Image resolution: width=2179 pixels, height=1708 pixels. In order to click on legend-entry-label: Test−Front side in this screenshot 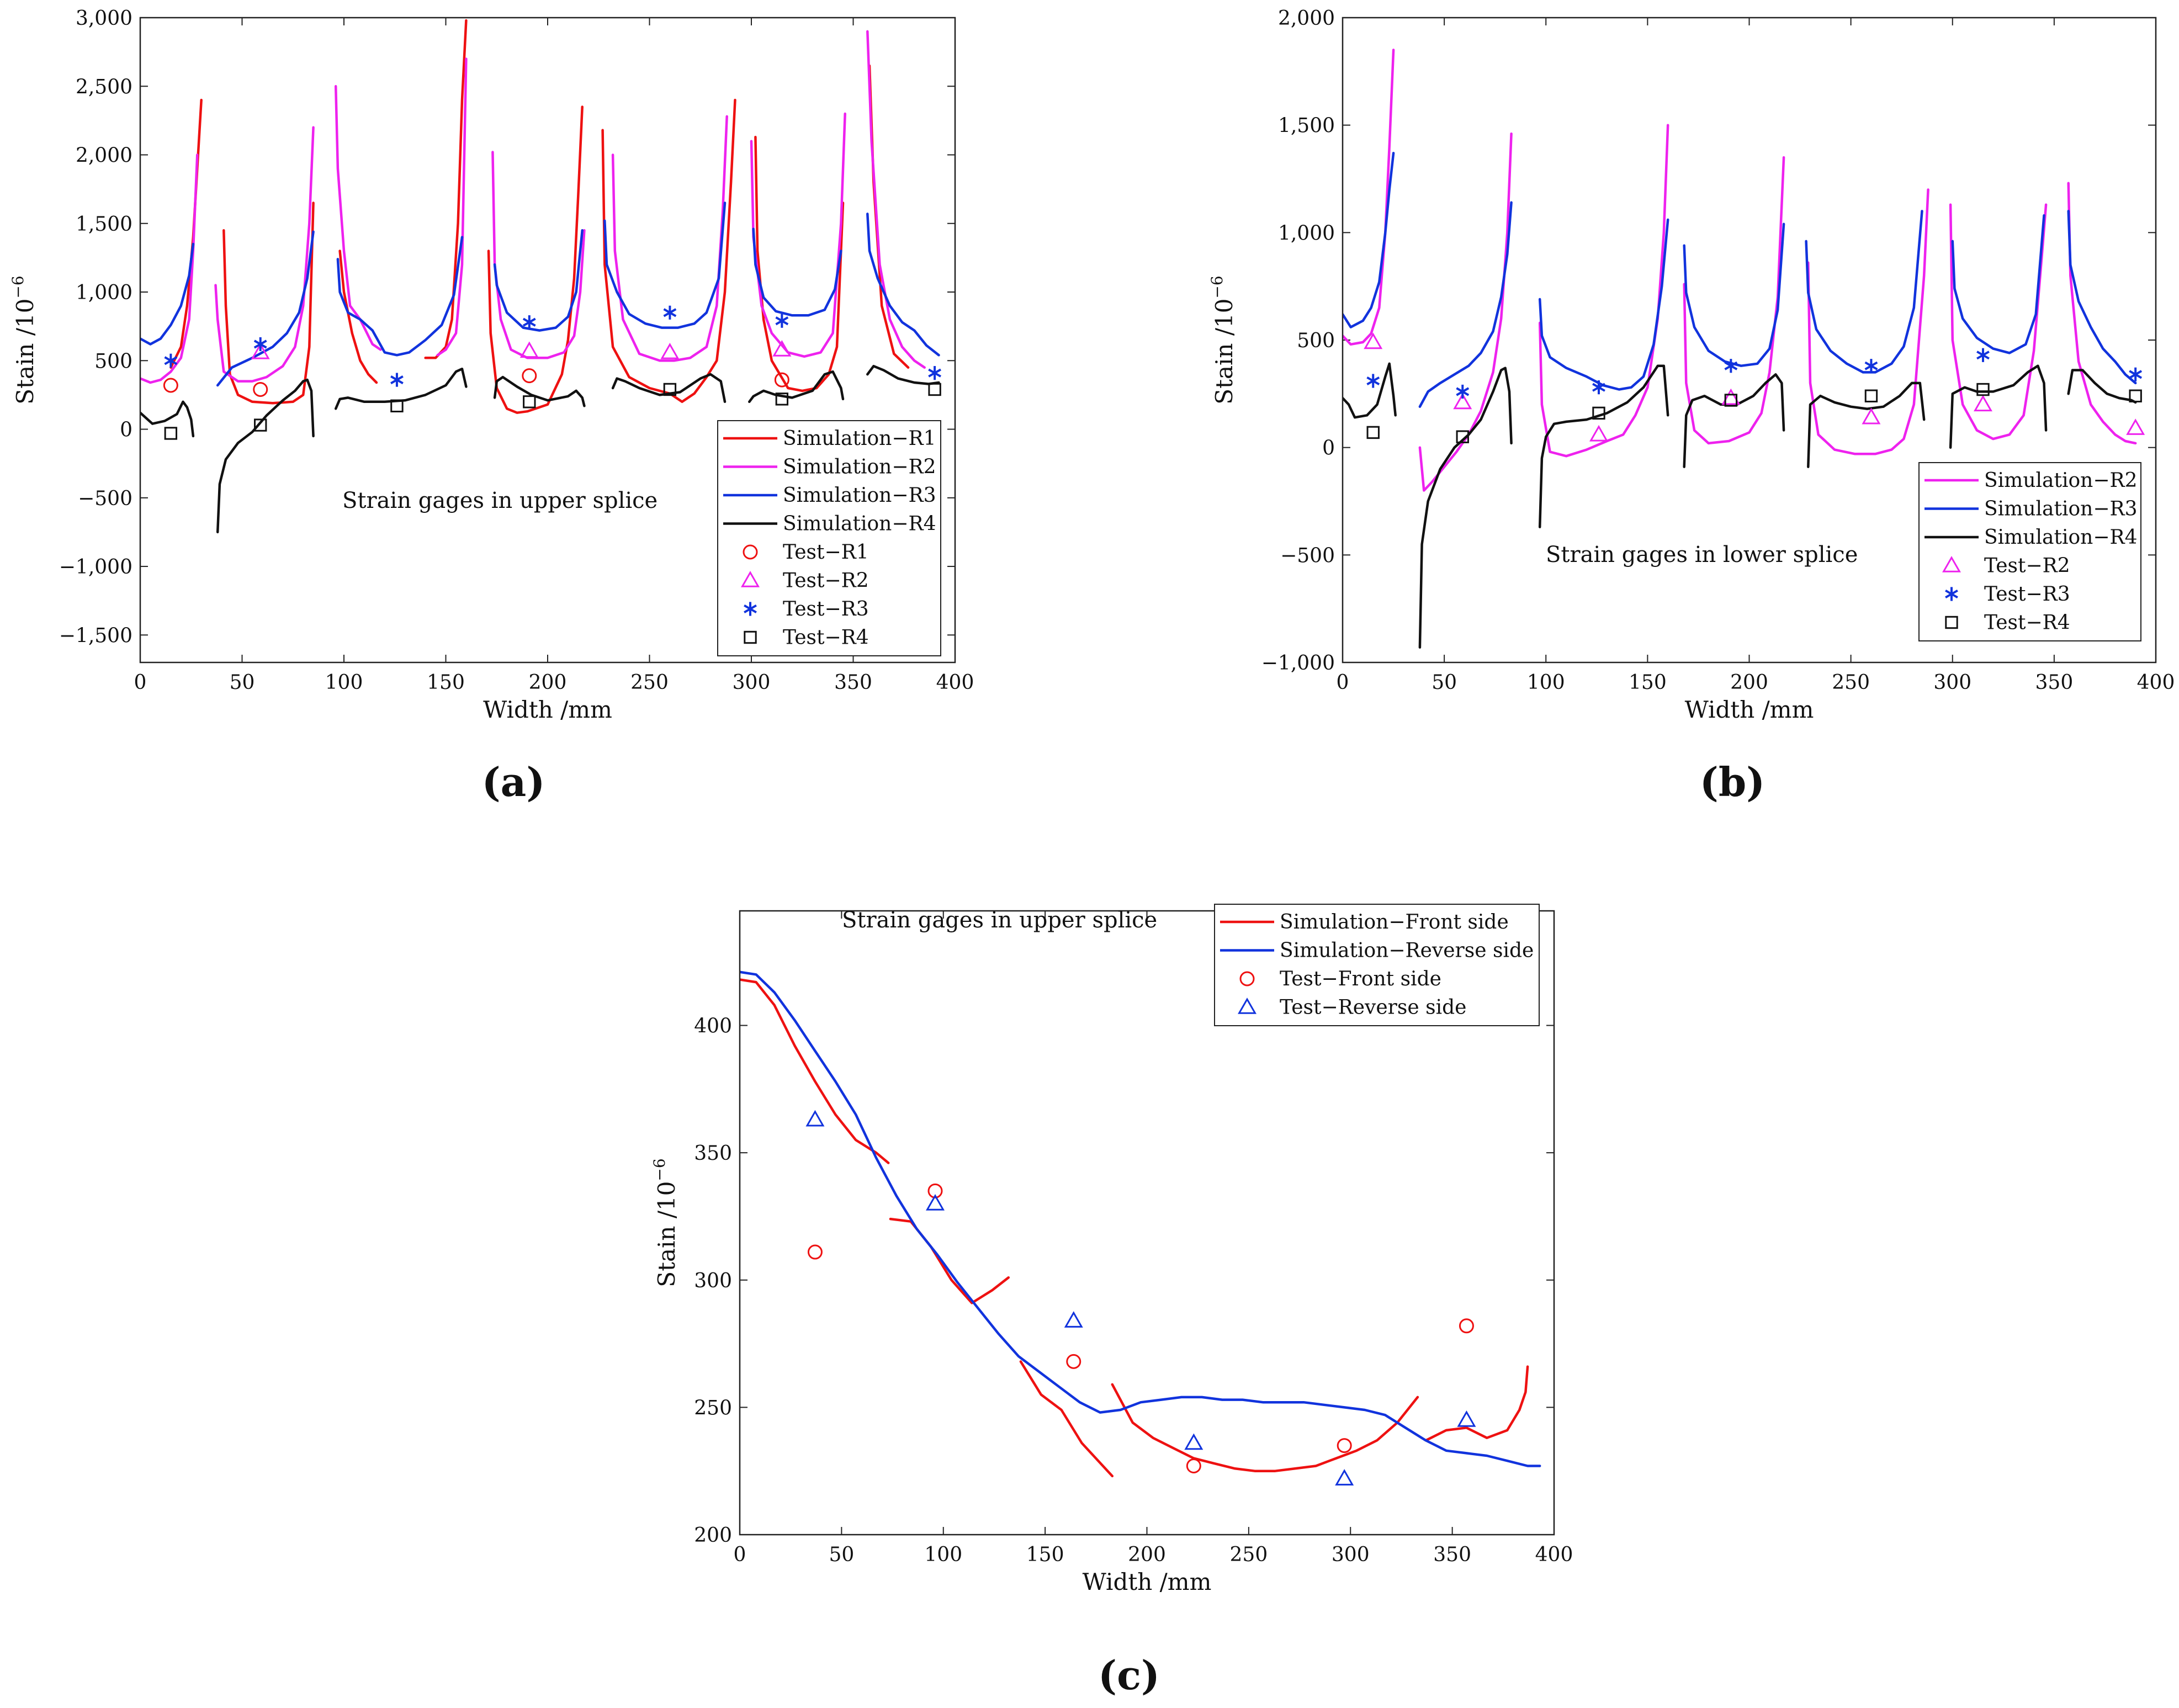, I will do `click(1360, 979)`.